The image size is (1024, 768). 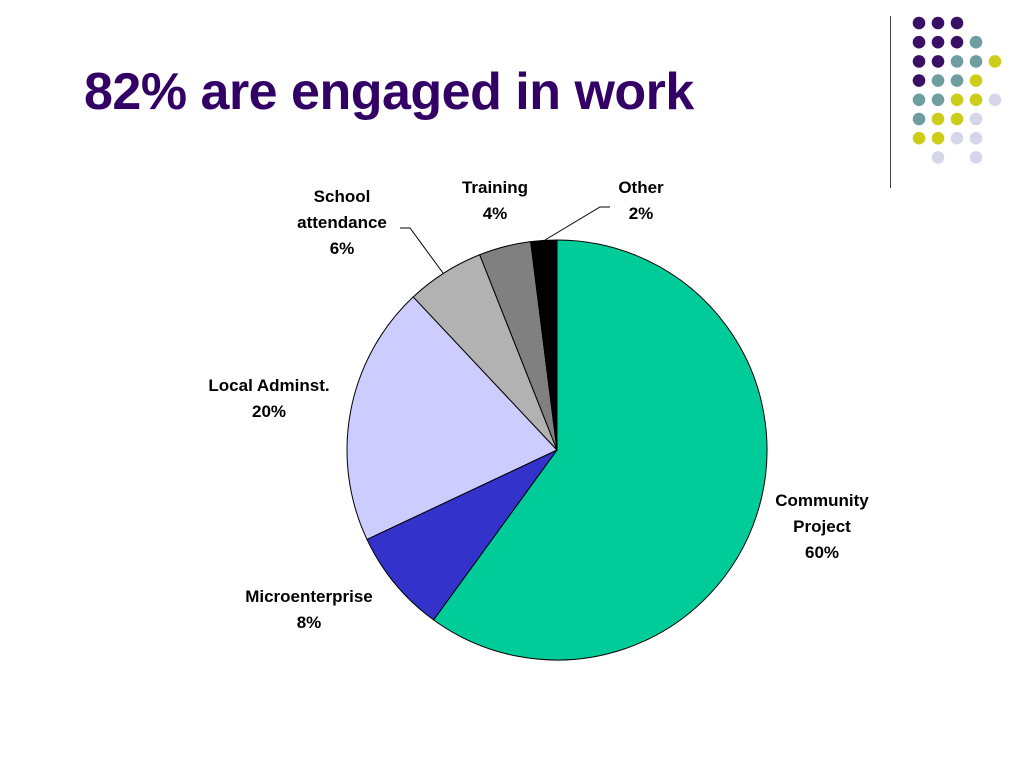 I want to click on slice-label-line: School, so click(x=342, y=196).